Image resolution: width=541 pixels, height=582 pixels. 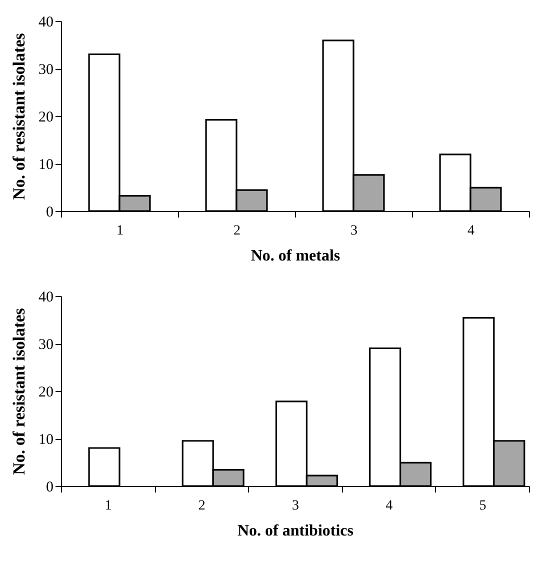 What do you see at coordinates (296, 531) in the screenshot?
I see `x-axis-title: No. of antibiotics` at bounding box center [296, 531].